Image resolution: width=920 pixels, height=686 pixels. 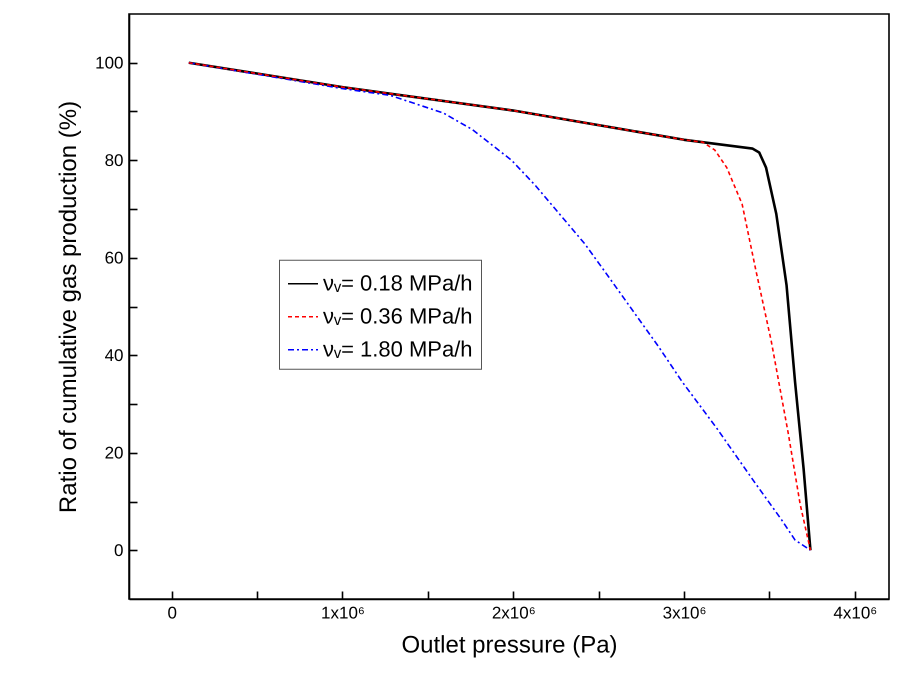 What do you see at coordinates (114, 160) in the screenshot?
I see `y-tick-label: 80` at bounding box center [114, 160].